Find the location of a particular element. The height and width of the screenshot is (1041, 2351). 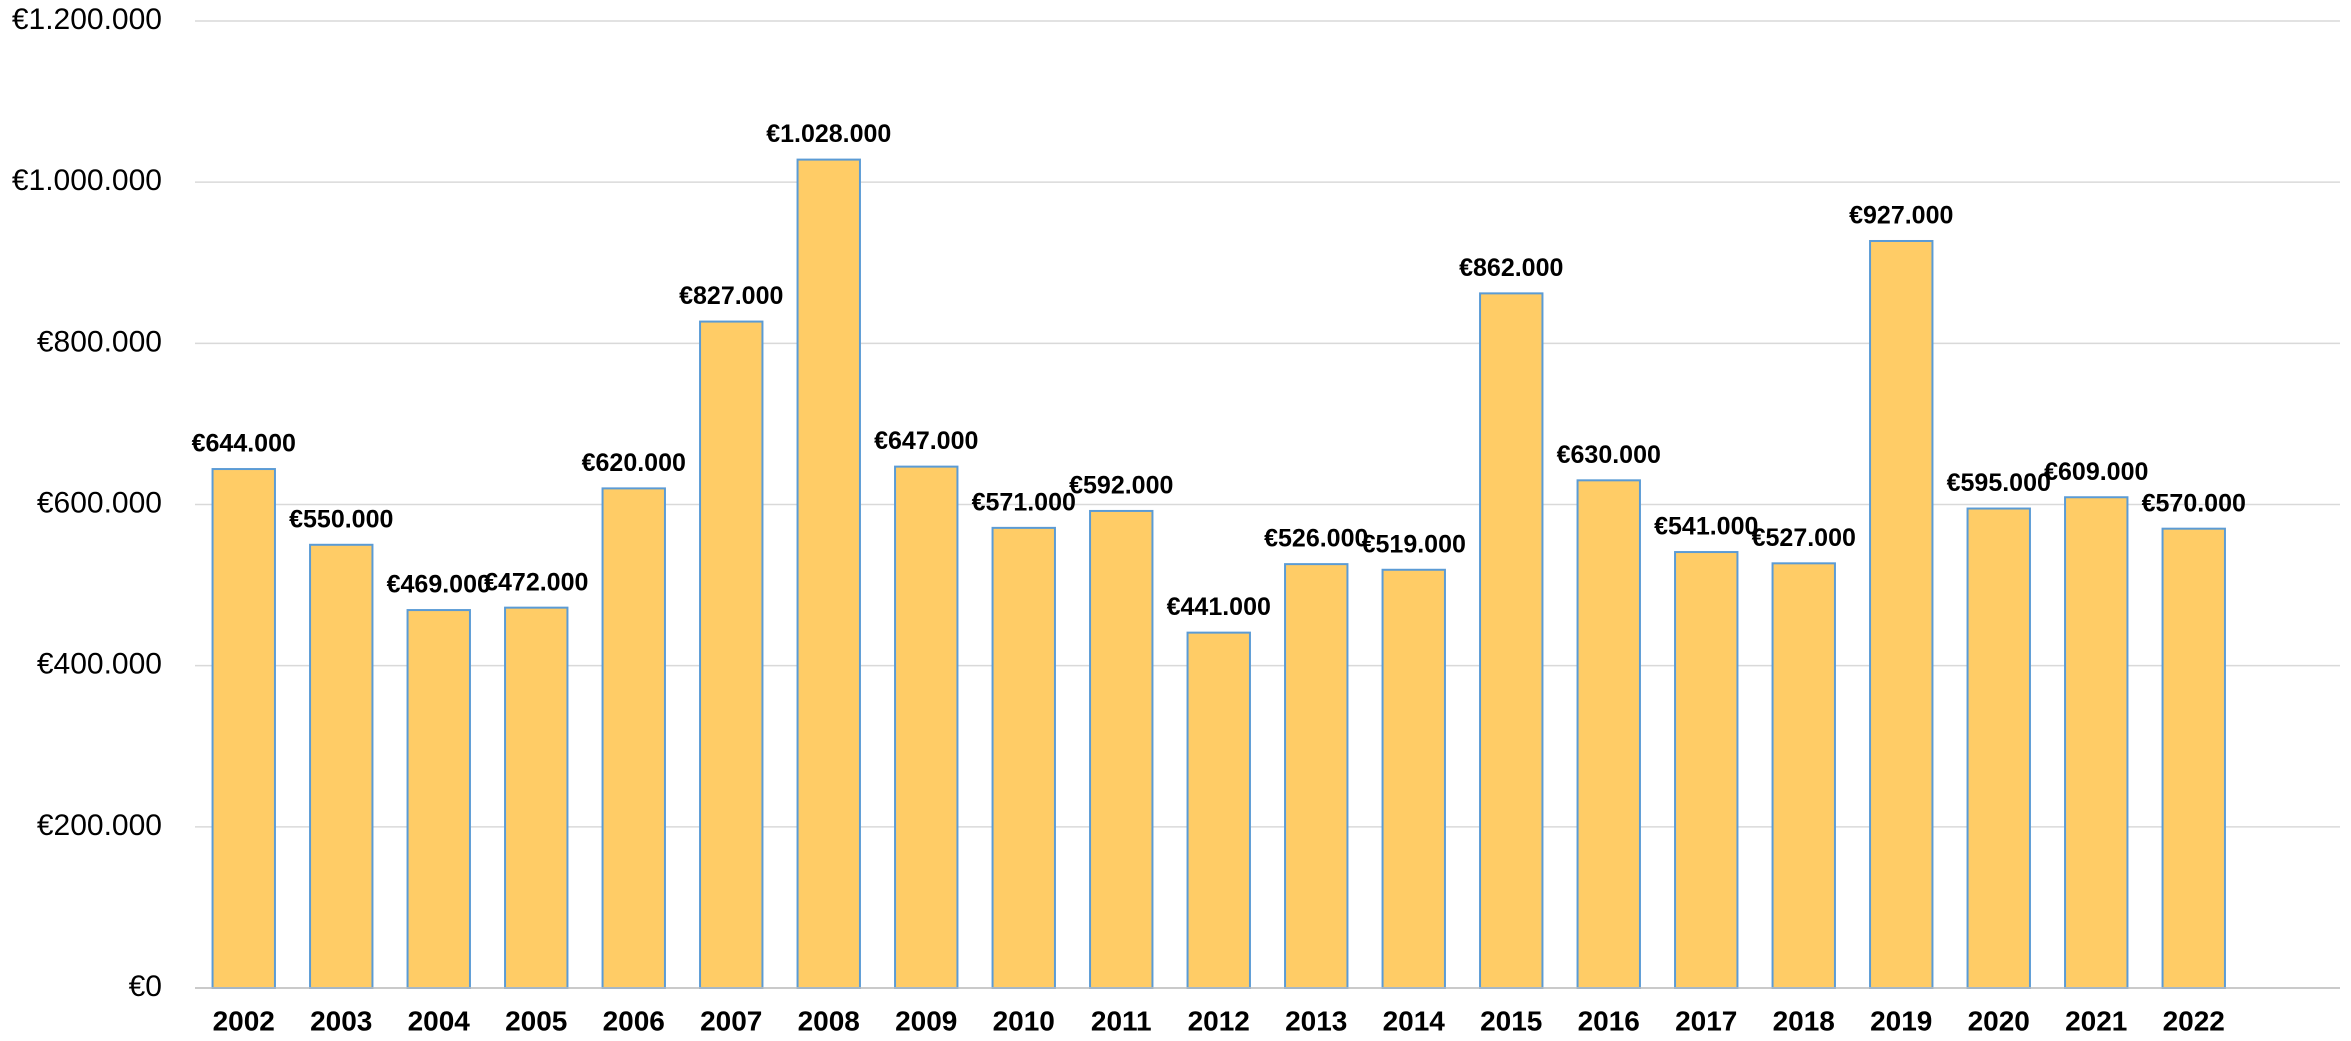

x-tick-label: 2006 is located at coordinates (634, 1020).